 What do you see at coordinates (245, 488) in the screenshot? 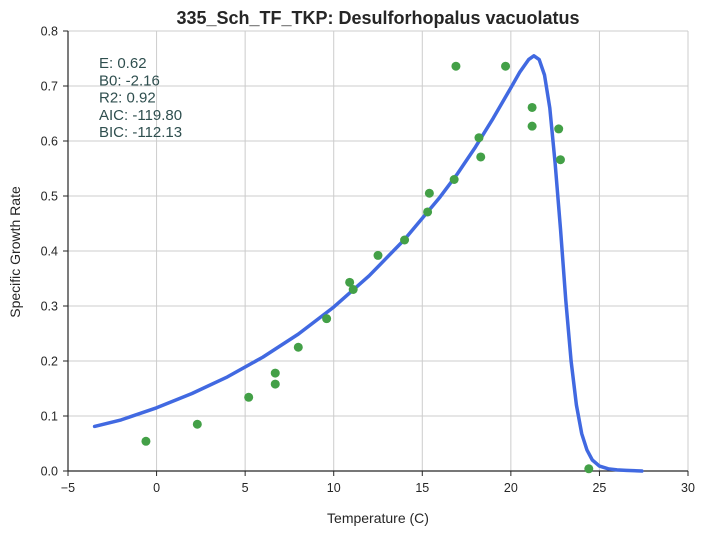
I see `x-tick-label: 5` at bounding box center [245, 488].